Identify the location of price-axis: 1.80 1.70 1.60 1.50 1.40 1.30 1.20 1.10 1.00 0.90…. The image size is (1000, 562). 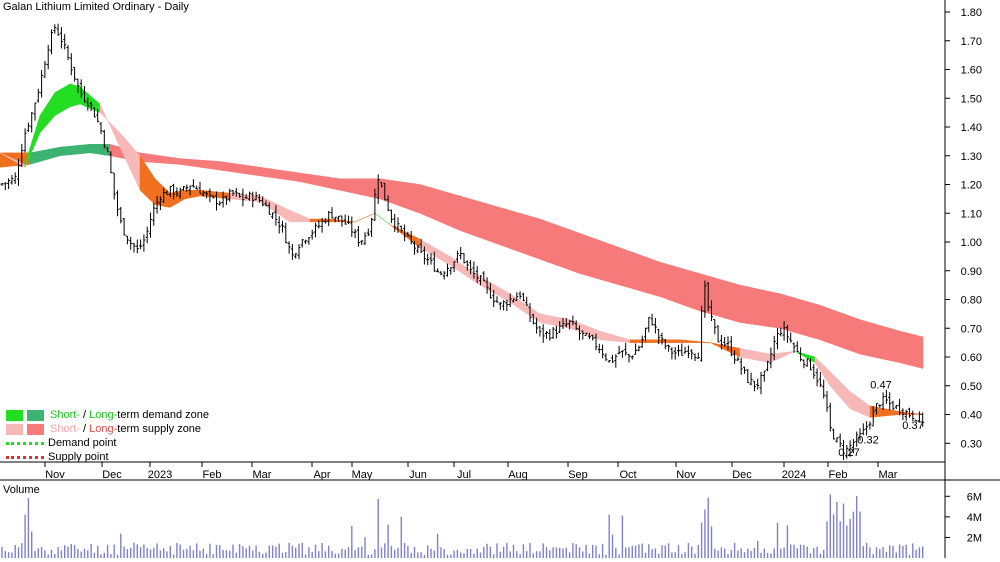
(963, 228).